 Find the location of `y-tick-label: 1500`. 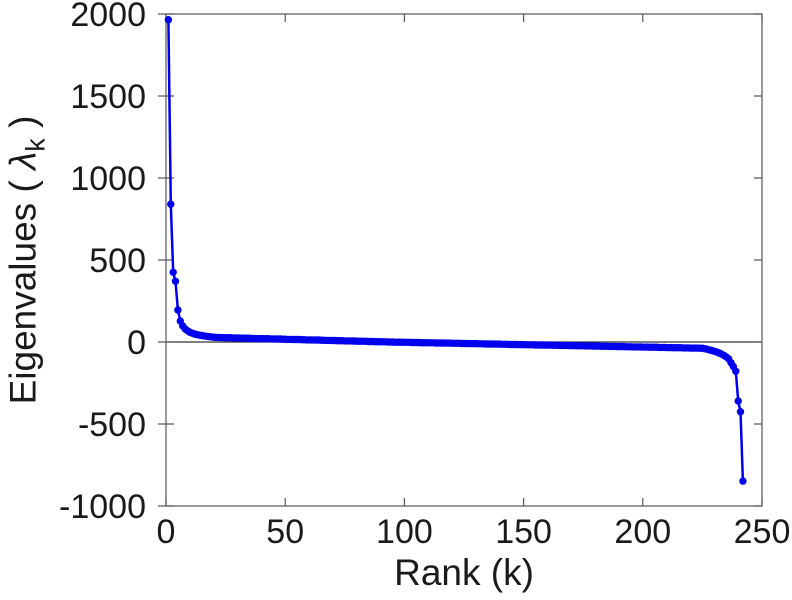

y-tick-label: 1500 is located at coordinates (108, 97).